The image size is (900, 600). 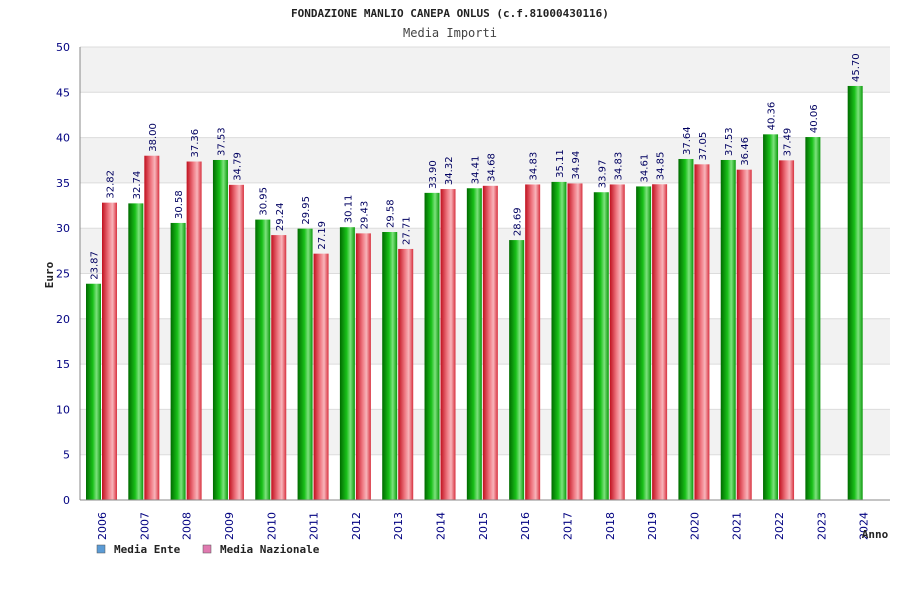 I want to click on bar-media-ente-2006, so click(x=93, y=391).